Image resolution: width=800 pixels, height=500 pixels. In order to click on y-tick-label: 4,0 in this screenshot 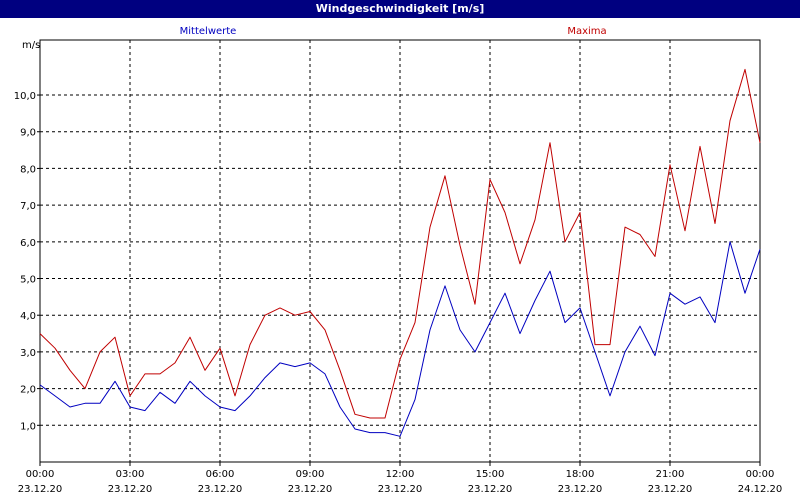, I will do `click(28, 316)`.